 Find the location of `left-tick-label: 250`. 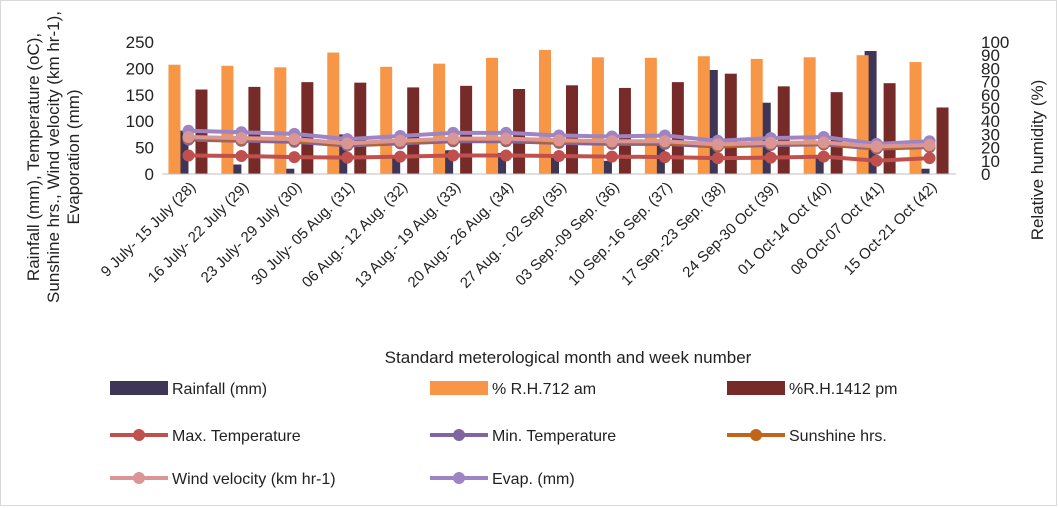

left-tick-label: 250 is located at coordinates (140, 42).